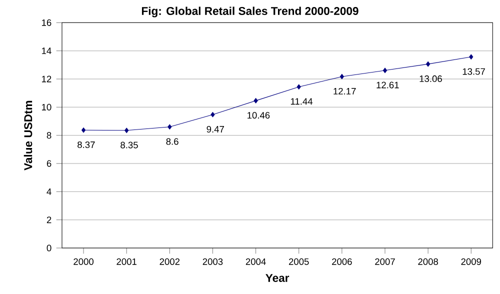 Image resolution: width=500 pixels, height=294 pixels. What do you see at coordinates (49, 191) in the screenshot?
I see `y-tick-label: 4` at bounding box center [49, 191].